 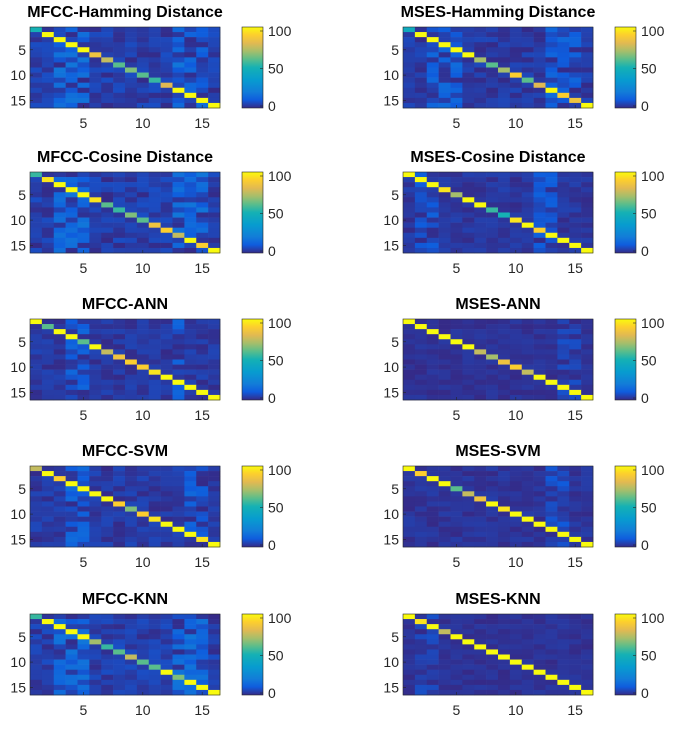 What do you see at coordinates (202, 562) in the screenshot?
I see `x-tick-label: 15` at bounding box center [202, 562].